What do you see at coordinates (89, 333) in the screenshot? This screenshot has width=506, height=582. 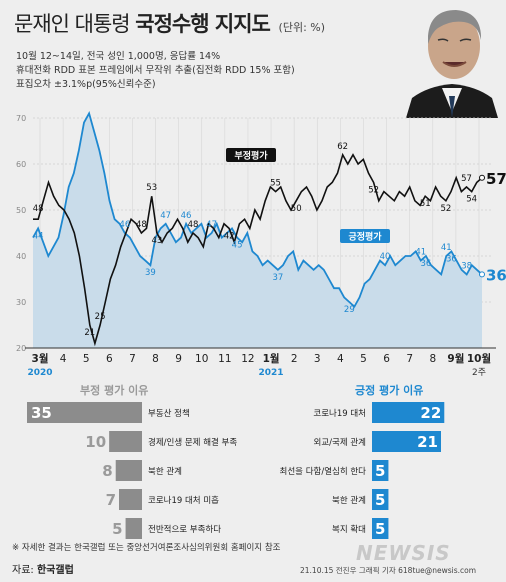 I see `negative-point-label: 21` at bounding box center [89, 333].